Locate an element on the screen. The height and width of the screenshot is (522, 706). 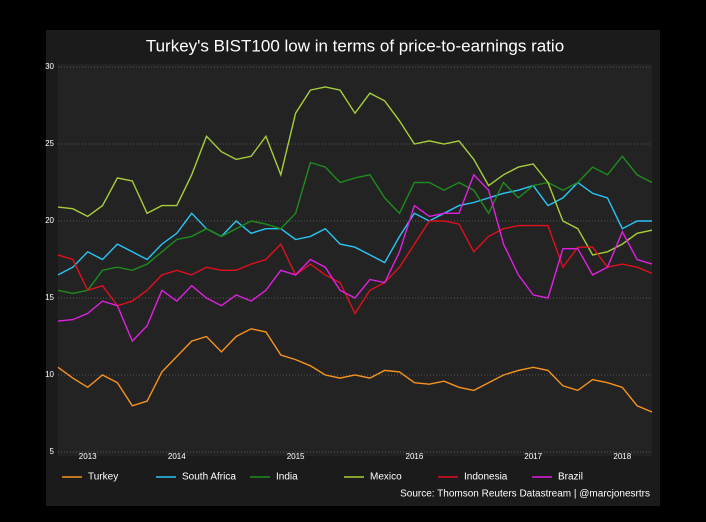
y-tick-label: 15 is located at coordinates (49, 297).